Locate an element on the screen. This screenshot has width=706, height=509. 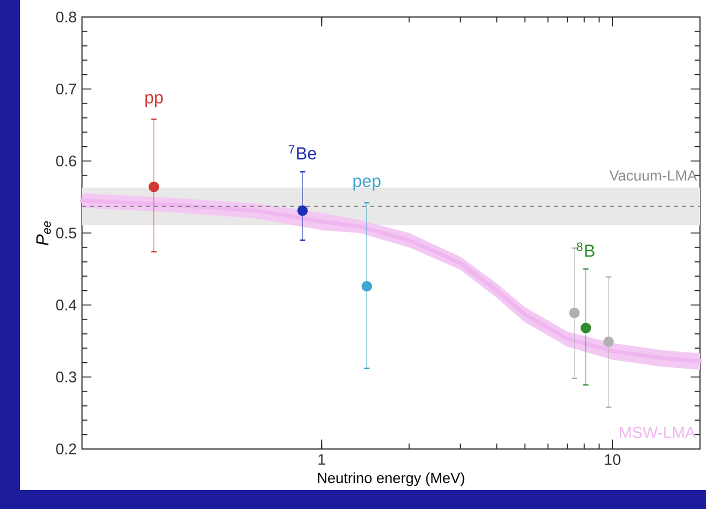
text: MSW-LMA is located at coordinates (658, 432).